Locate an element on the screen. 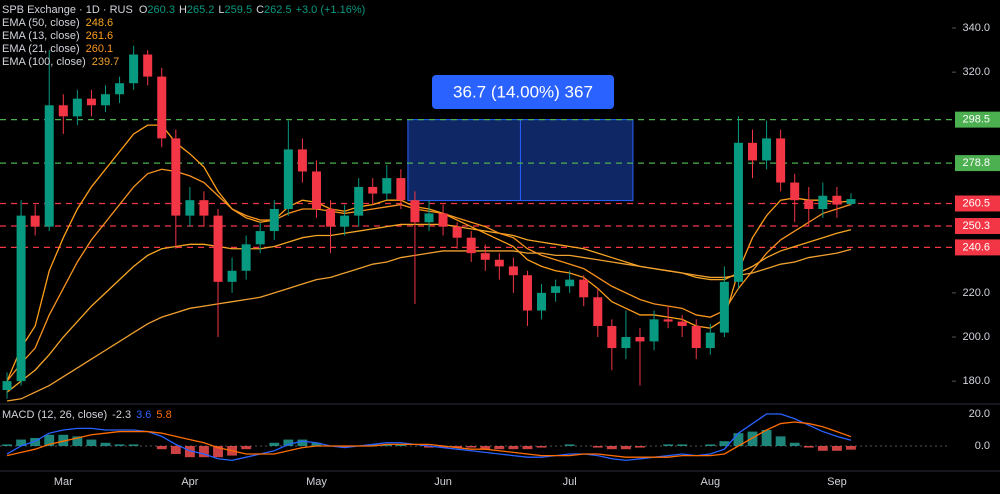 The height and width of the screenshot is (494, 1000). x-tick-label: Jul is located at coordinates (570, 482).